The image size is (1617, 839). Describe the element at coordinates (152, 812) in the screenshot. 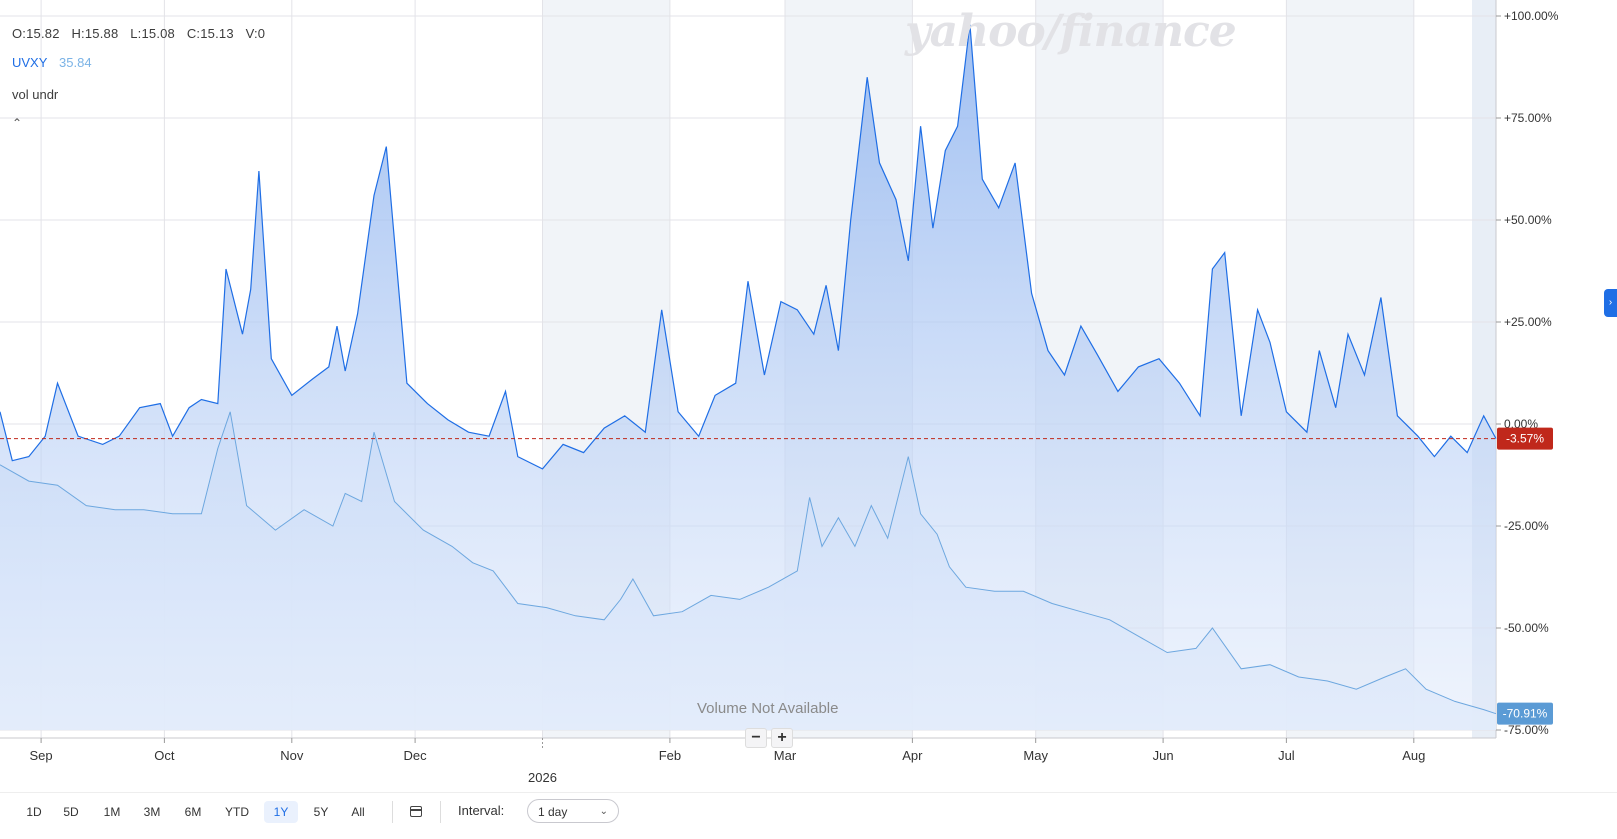

I see `range-3m: 3M` at that location.